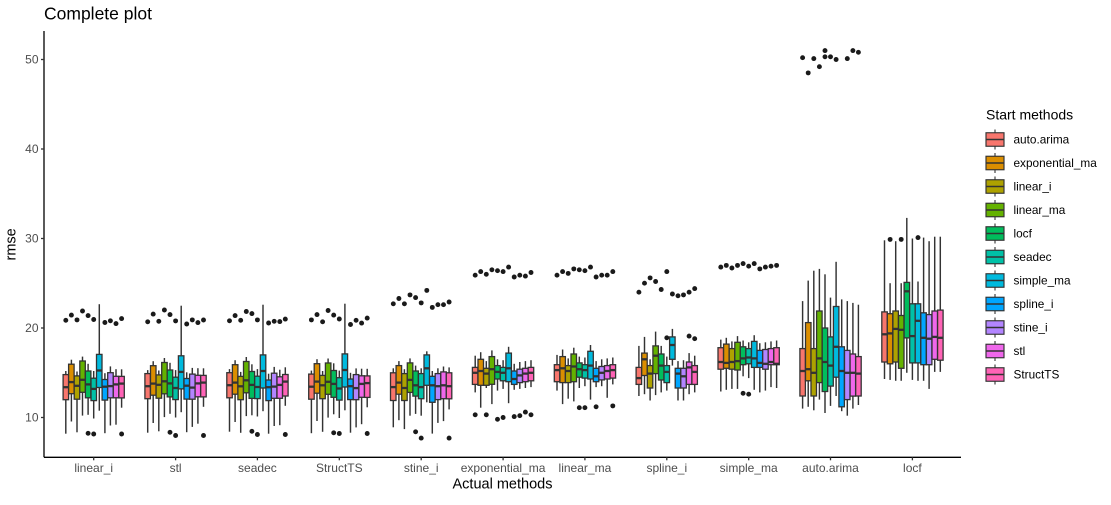  Describe the element at coordinates (32, 149) in the screenshot. I see `svg-text: 40` at that location.